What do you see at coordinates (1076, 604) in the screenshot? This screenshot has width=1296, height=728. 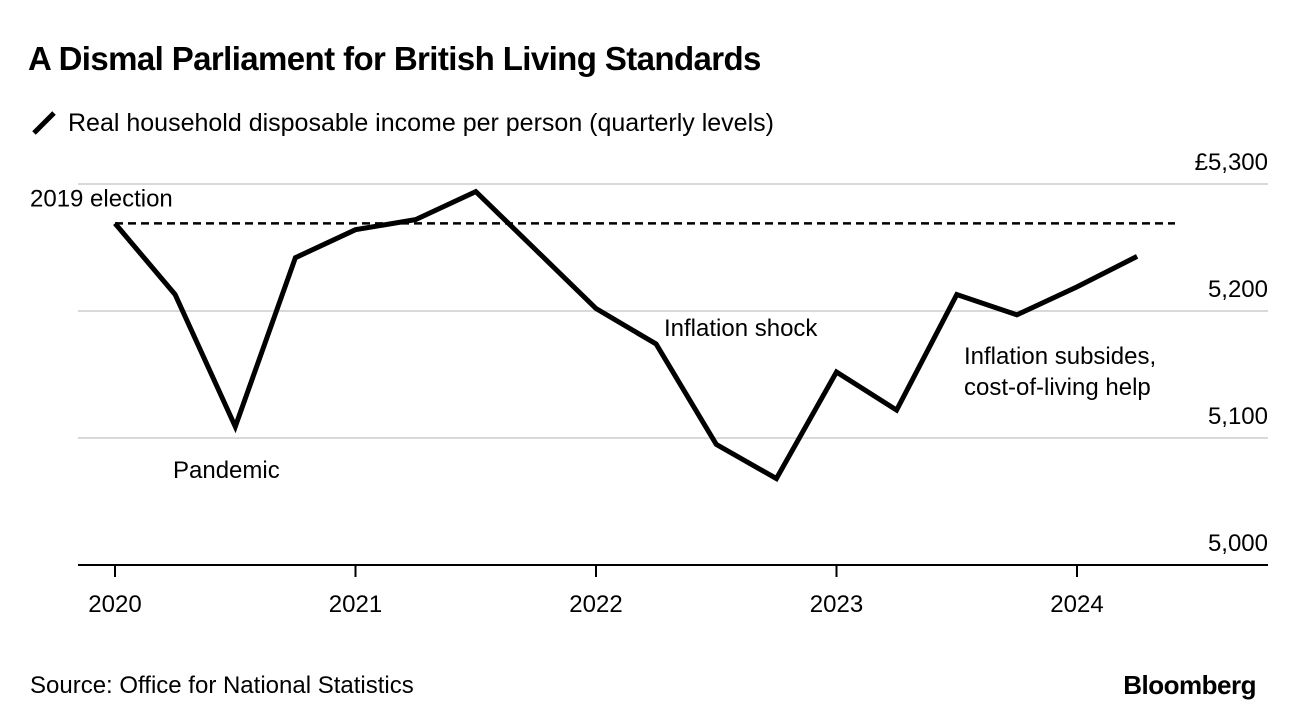 I see `x-tick-label: 2024` at bounding box center [1076, 604].